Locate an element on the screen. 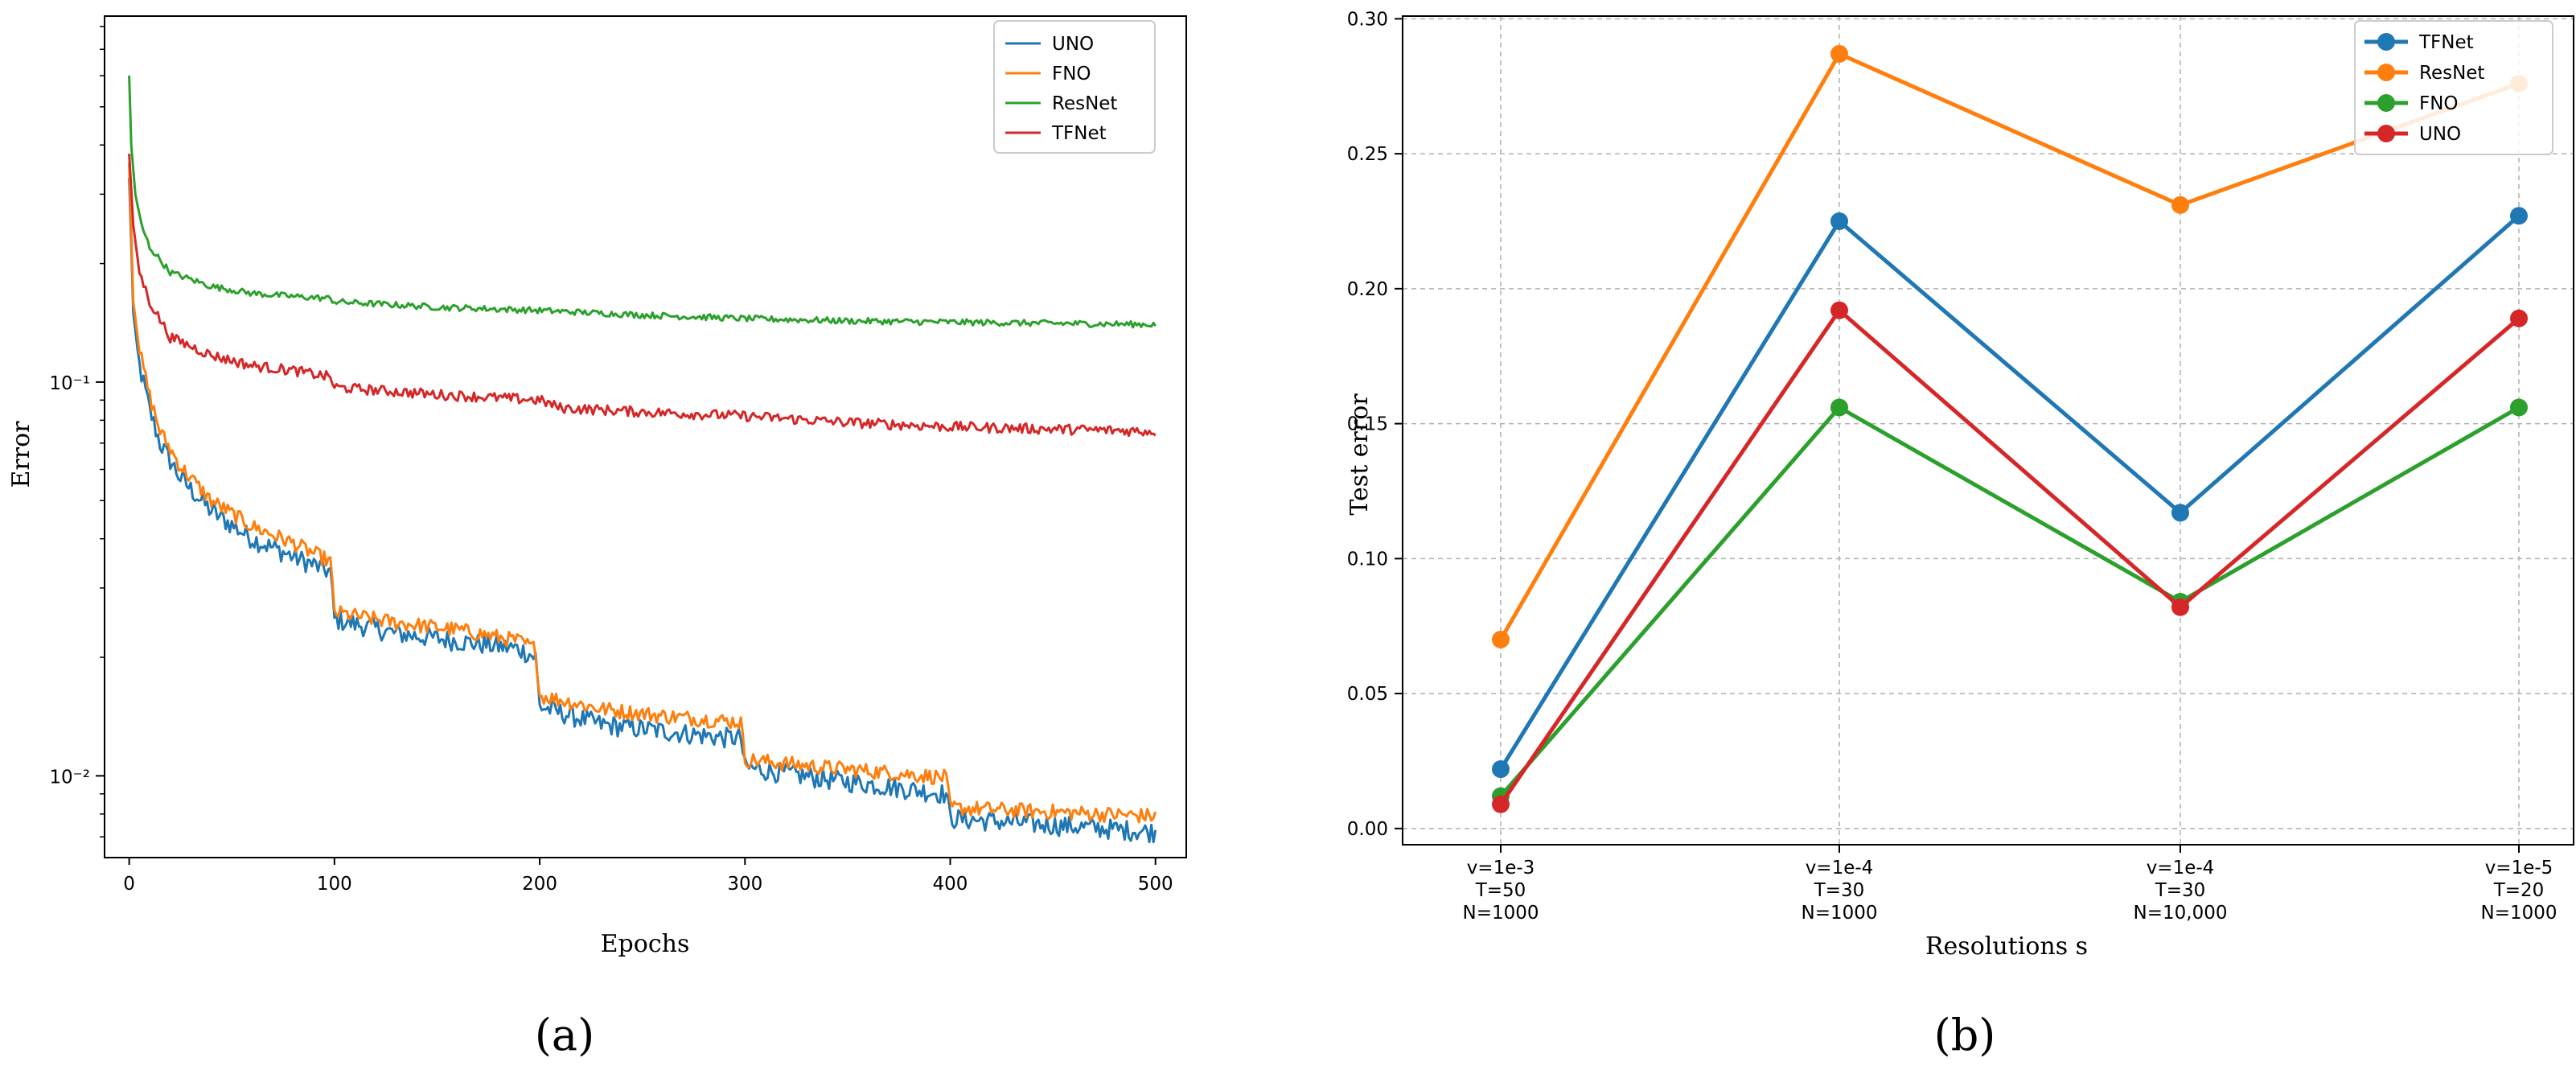 The width and height of the screenshot is (2576, 1074). panel-b-legend-label-resnet: ResNet is located at coordinates (2451, 73).